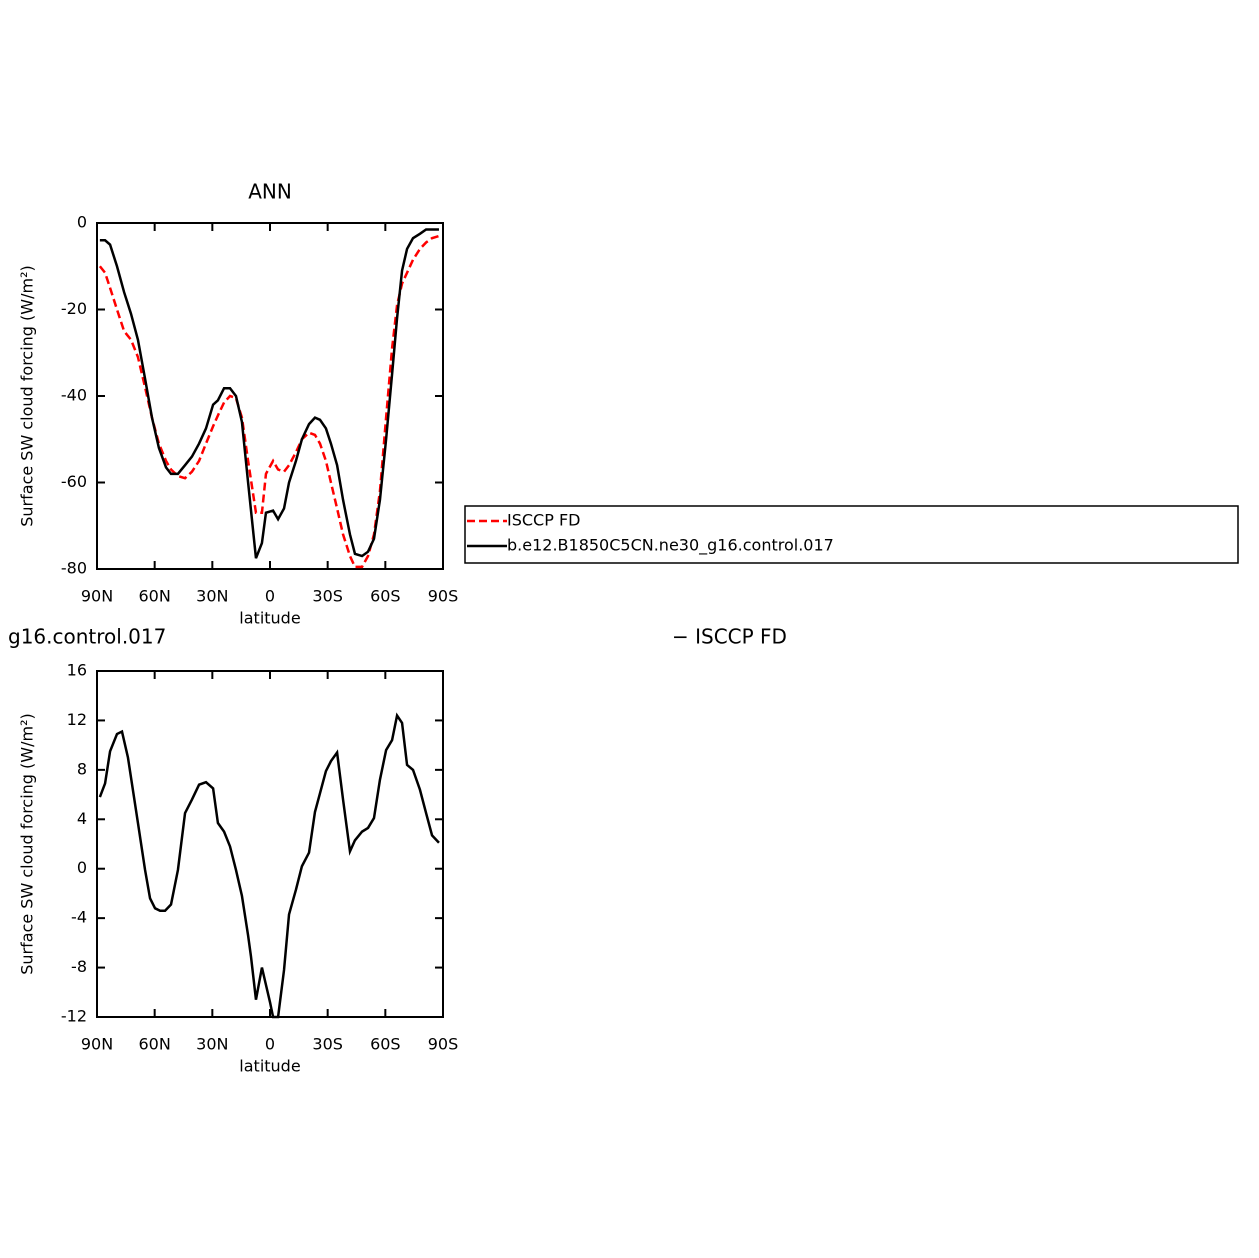  I want to click on y-tick-label: -60, so click(74, 481).